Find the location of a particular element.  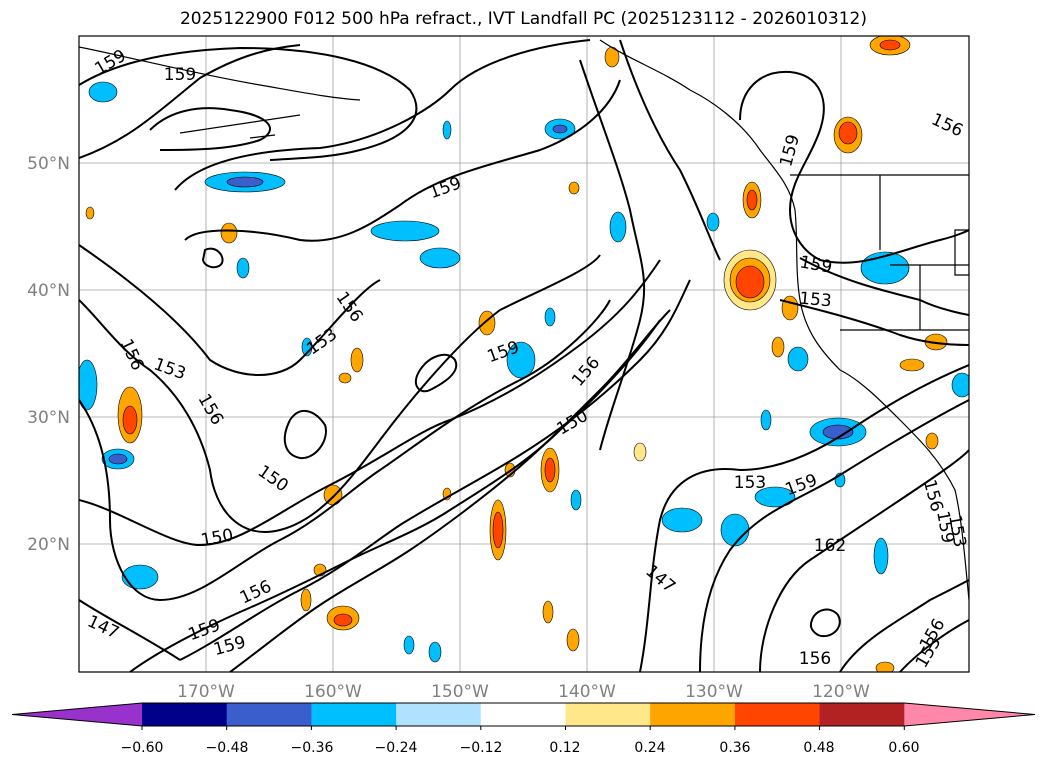

latitude-labels: 50°N 40°N 30°N 20°N is located at coordinates (48, 354).